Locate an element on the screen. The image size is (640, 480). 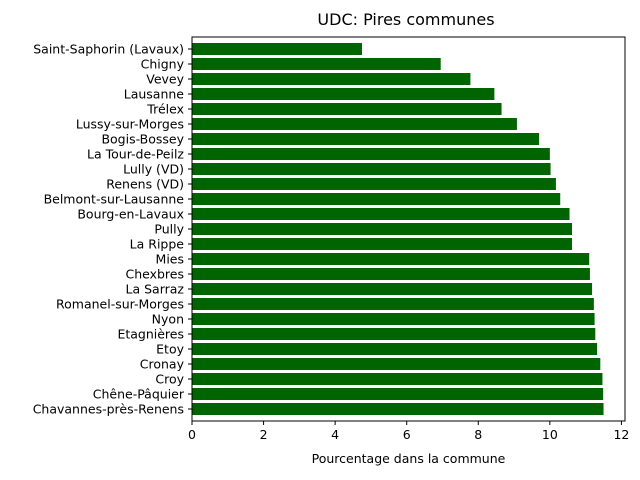
chart-title: UDC: Pires communes is located at coordinates (405, 19).